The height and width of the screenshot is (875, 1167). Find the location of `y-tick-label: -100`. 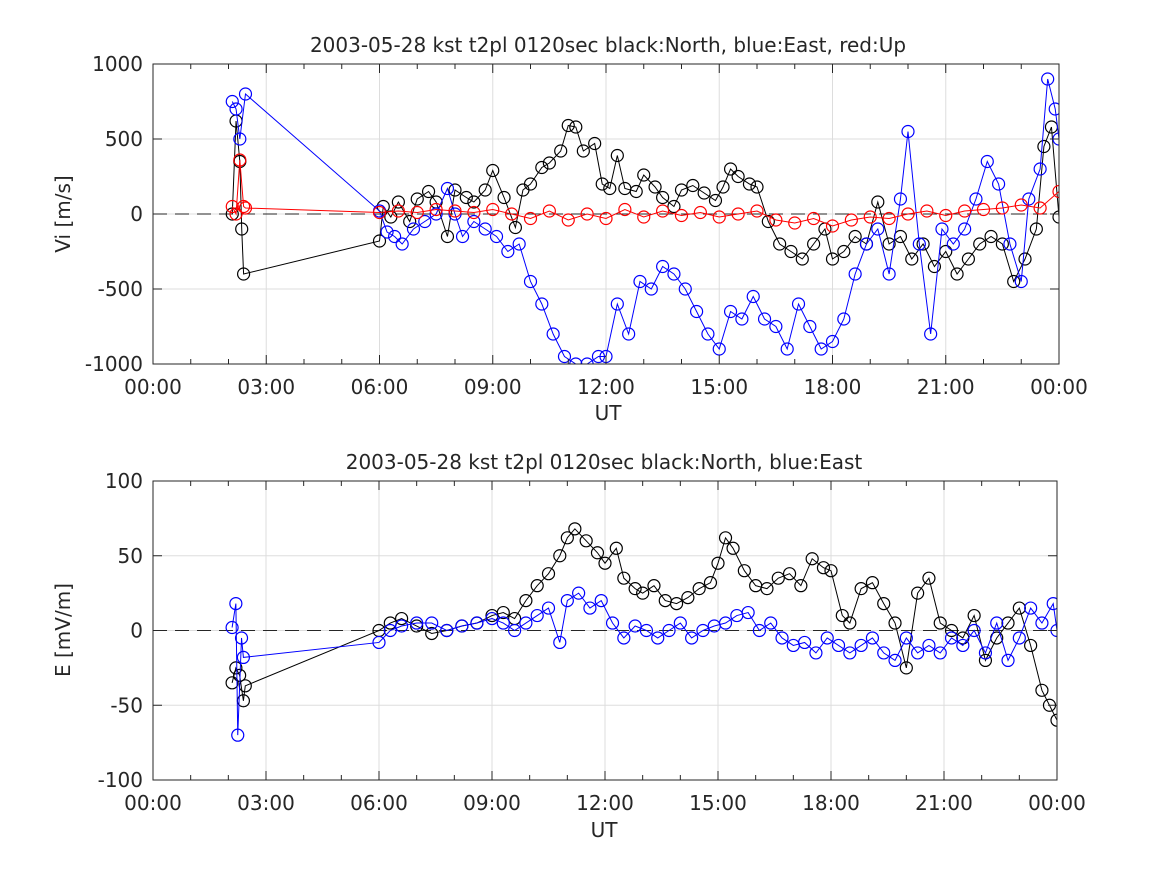

y-tick-label: -100 is located at coordinates (120, 780).